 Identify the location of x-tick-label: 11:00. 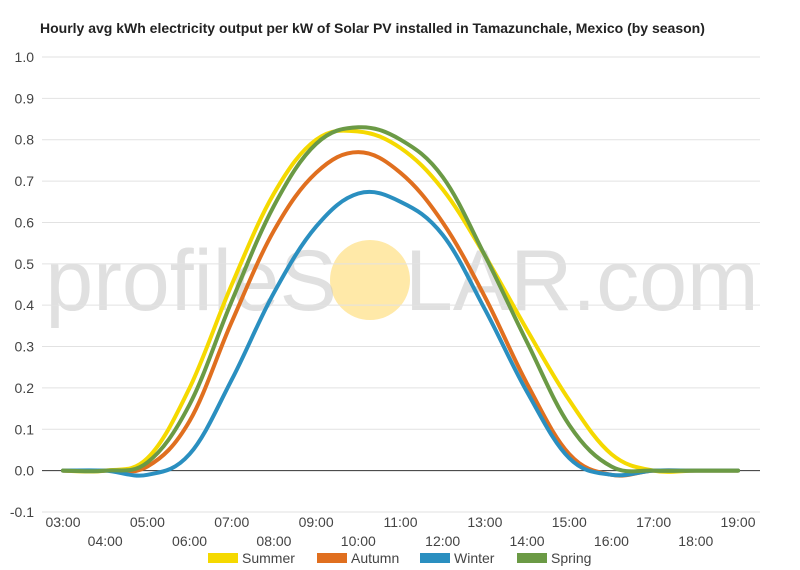
(401, 522).